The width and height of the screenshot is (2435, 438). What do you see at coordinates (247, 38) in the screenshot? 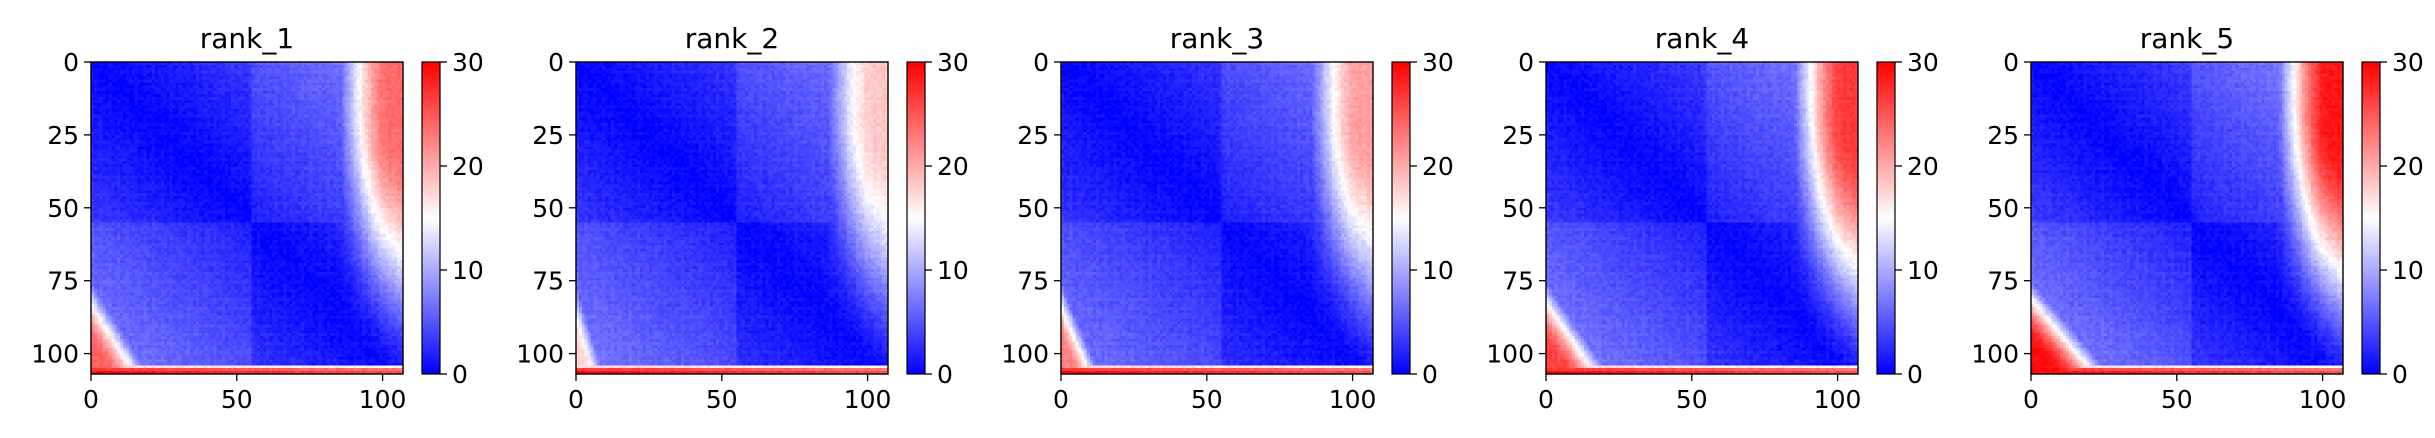
I see `panel-title: rank_1` at bounding box center [247, 38].